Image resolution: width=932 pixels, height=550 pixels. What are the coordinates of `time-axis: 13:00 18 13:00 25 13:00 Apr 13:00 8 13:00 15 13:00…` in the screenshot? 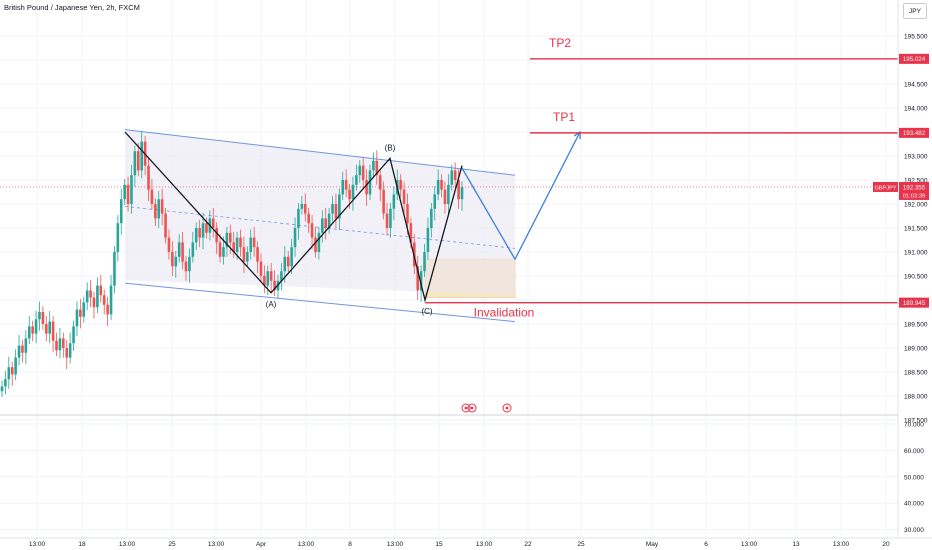 It's located at (459, 544).